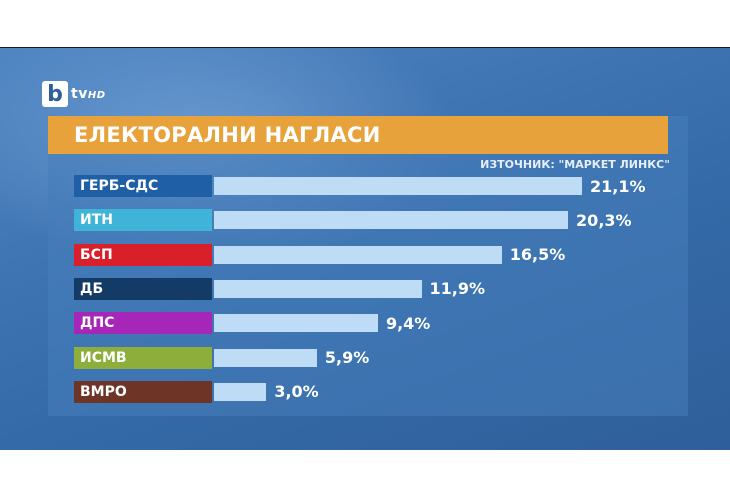 This screenshot has height=500, width=730. I want to click on btv-logo: b tvHD, so click(74, 94).